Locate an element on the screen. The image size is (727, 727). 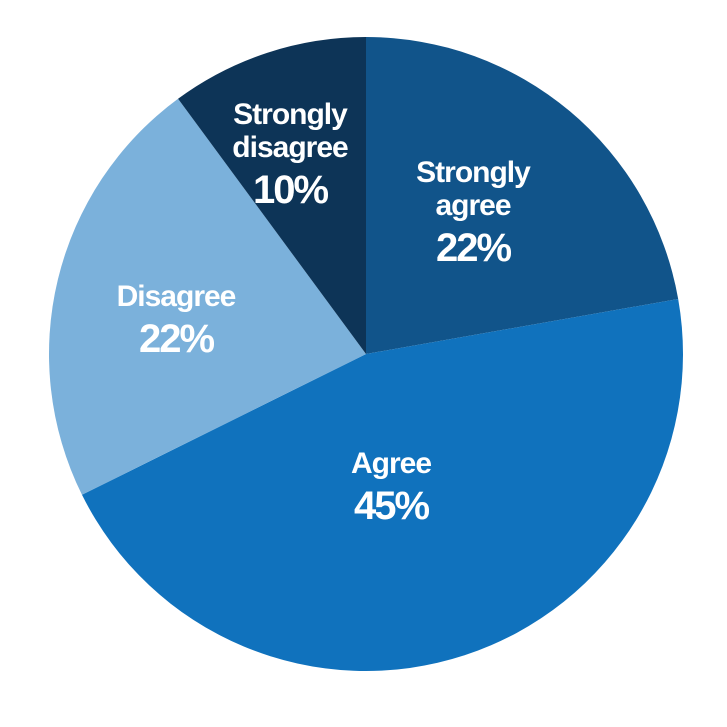
slice-label-1: Agree 45% is located at coordinates (391, 487).